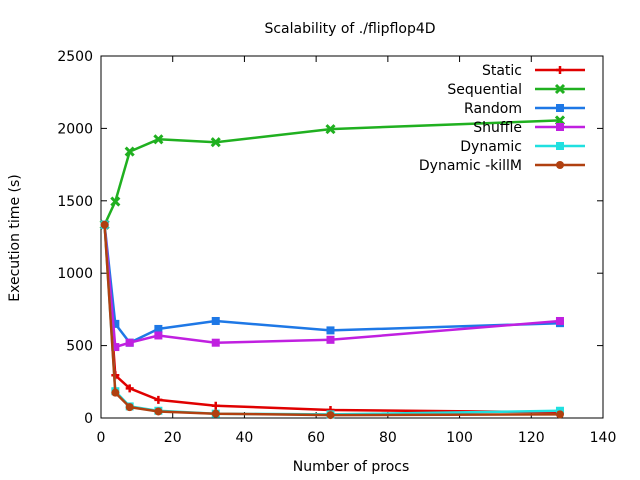 Image resolution: width=640 pixels, height=480 pixels. I want to click on x-tick-label: 100, so click(459, 438).